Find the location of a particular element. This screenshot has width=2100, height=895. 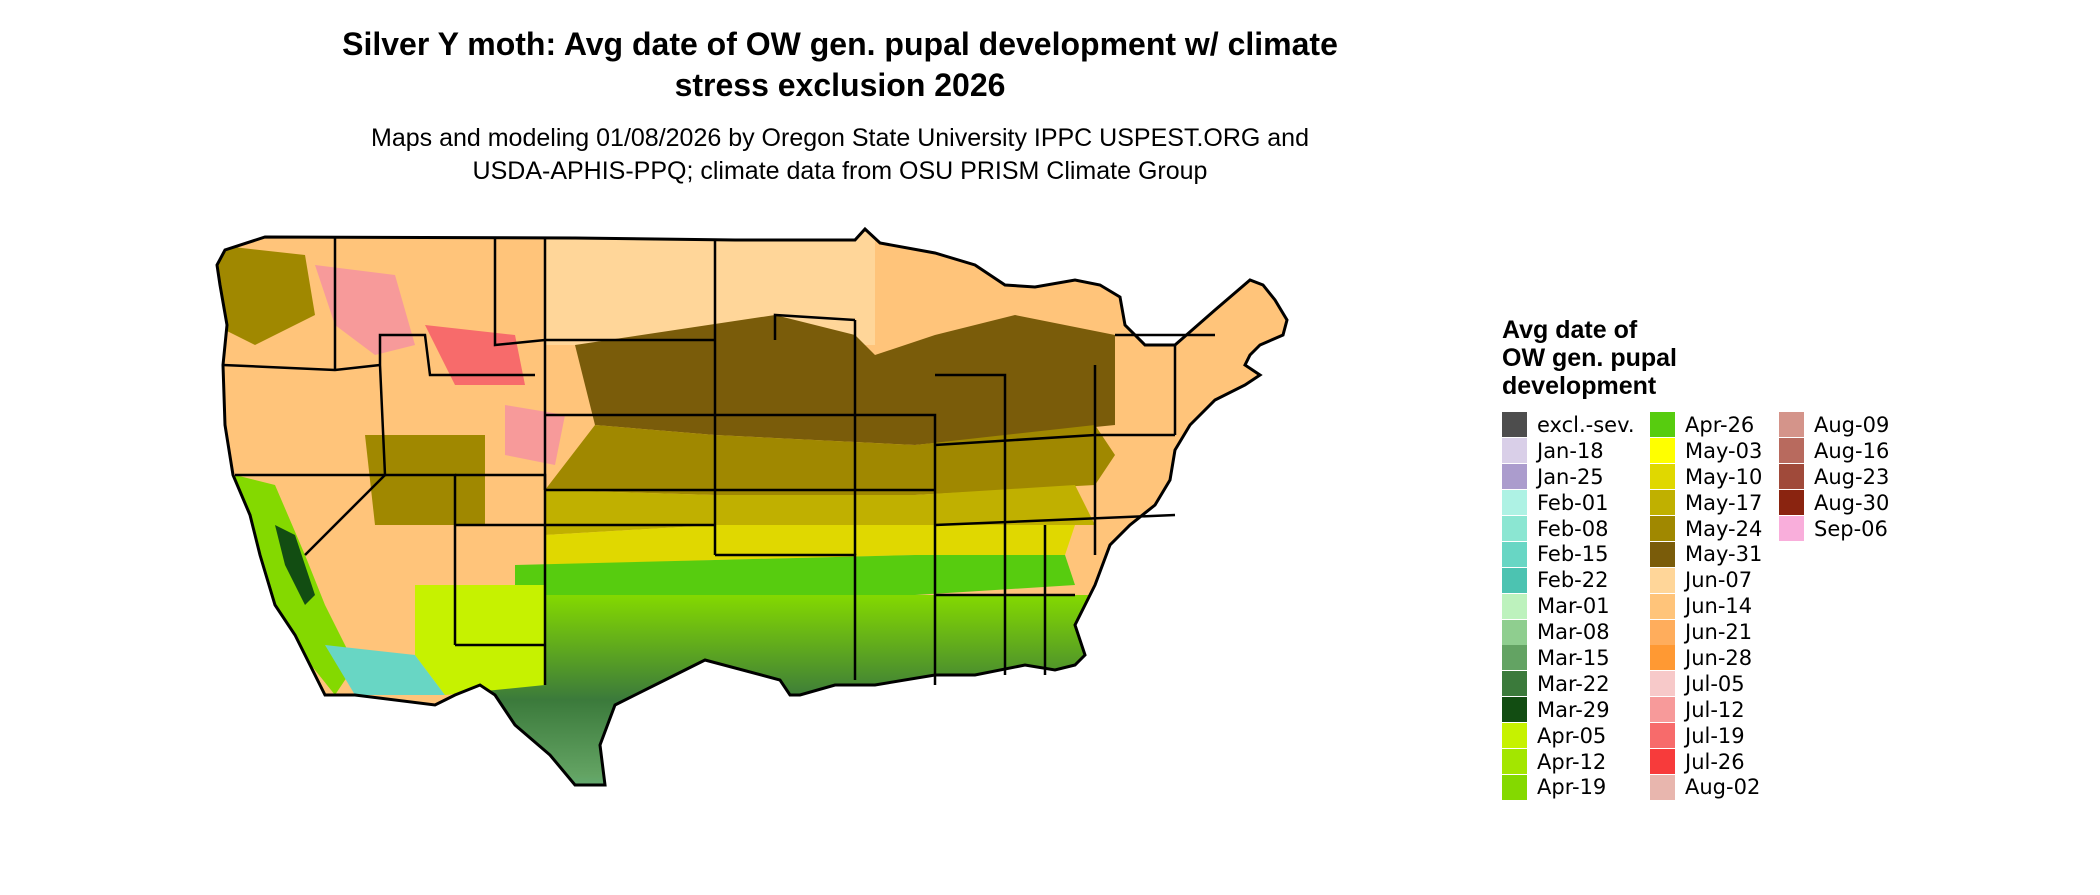

legend-item: Jul-26 is located at coordinates (1706, 762).